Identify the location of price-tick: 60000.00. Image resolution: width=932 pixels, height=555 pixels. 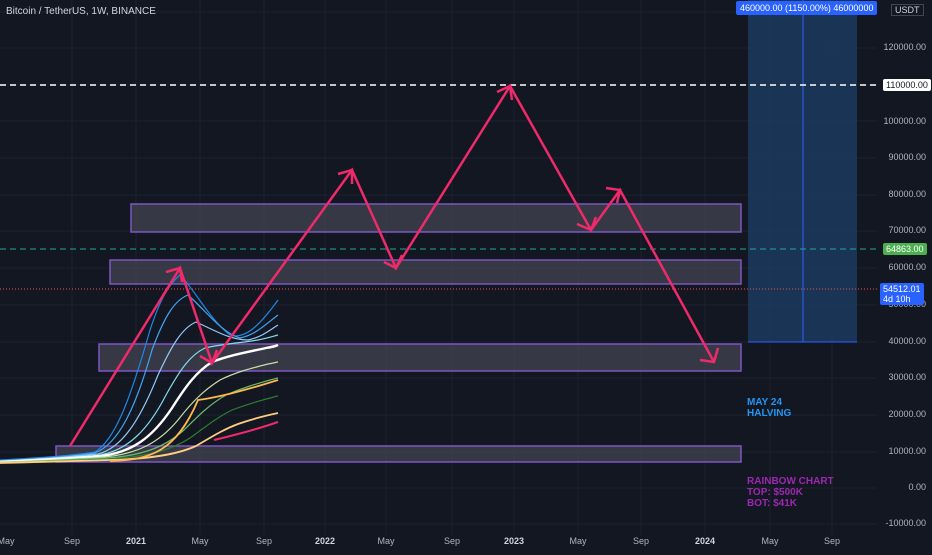
(907, 267).